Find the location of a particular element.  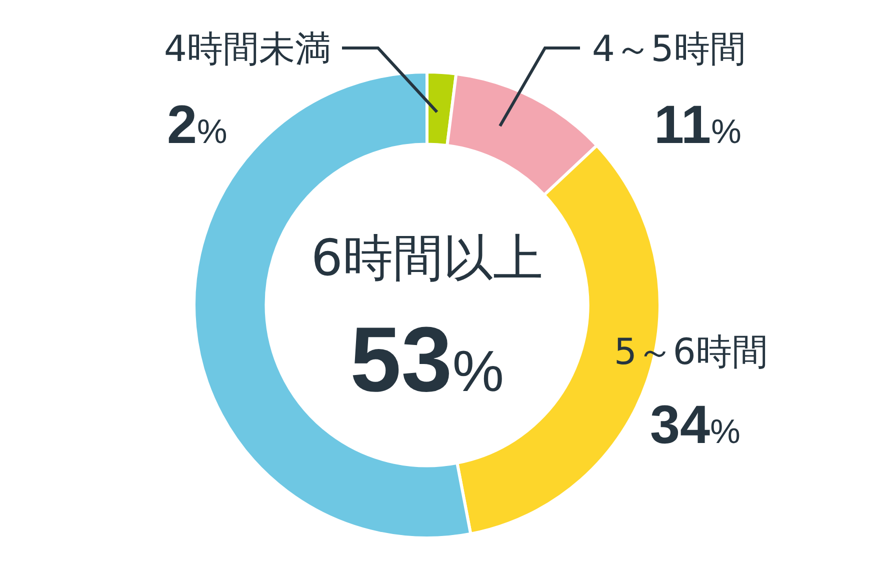

slice-label: 4時間未満 is located at coordinates (247, 49).